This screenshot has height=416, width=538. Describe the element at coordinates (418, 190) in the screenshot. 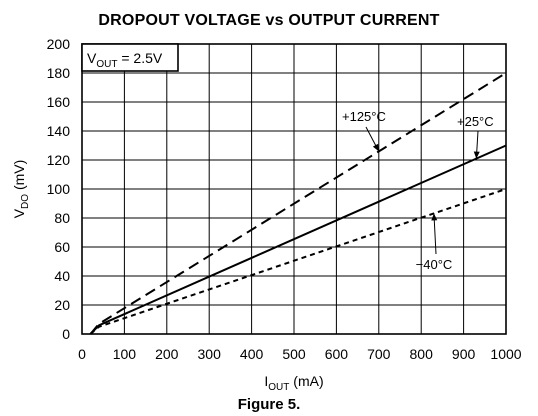

I see `annotation-layer: +125°C +25°C −40°C` at that location.